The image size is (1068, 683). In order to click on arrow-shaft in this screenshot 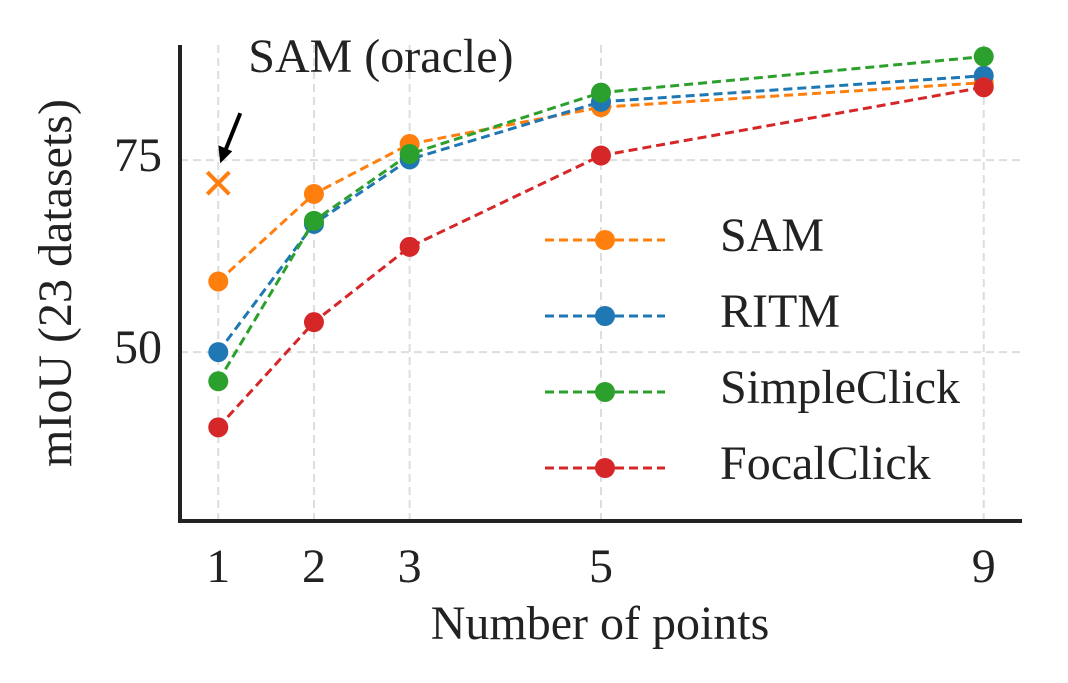, I will do `click(232, 133)`.